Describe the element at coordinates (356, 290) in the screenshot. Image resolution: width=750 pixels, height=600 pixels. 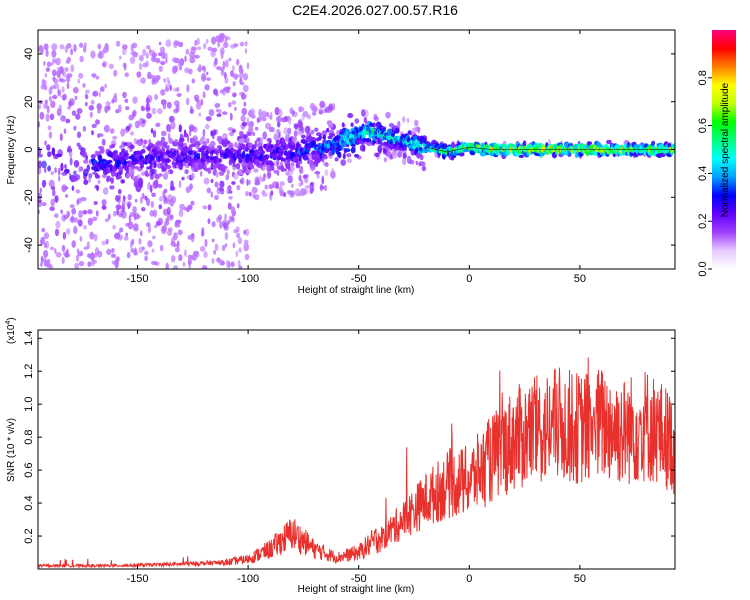
I see `spectrogram-x-label: Height of straight line (km)` at that location.